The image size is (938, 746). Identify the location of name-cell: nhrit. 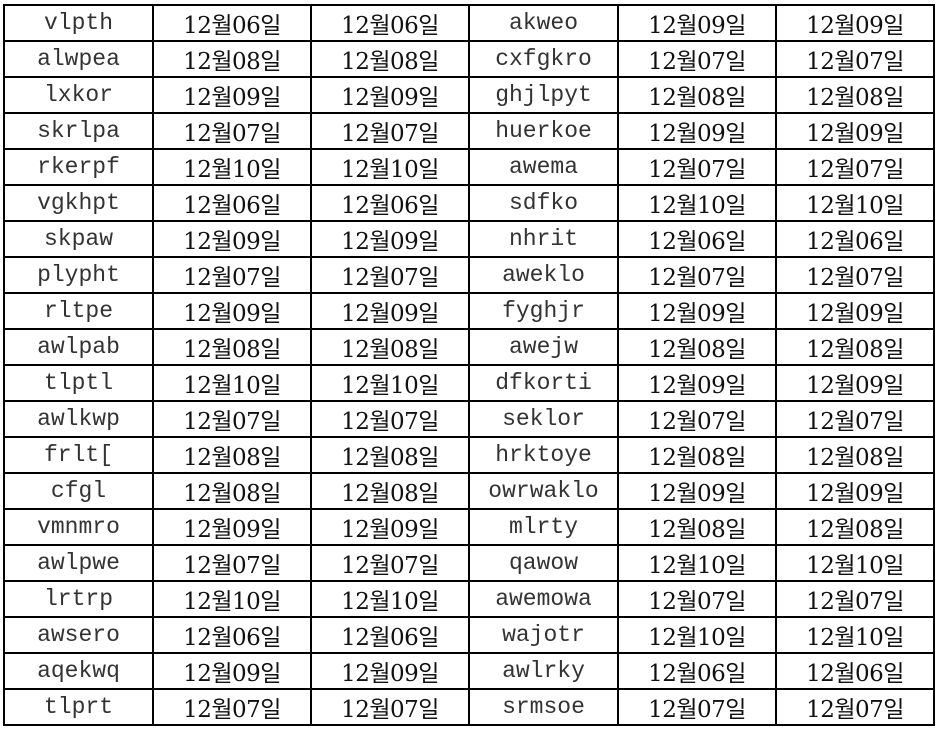
(543, 239).